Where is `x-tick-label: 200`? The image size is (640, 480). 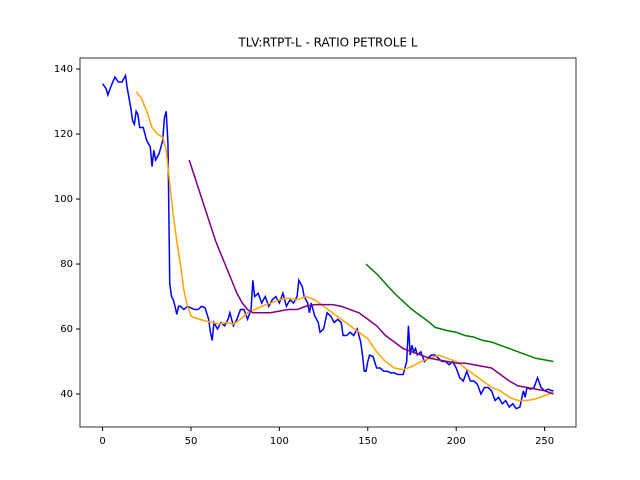
x-tick-label: 200 is located at coordinates (456, 441).